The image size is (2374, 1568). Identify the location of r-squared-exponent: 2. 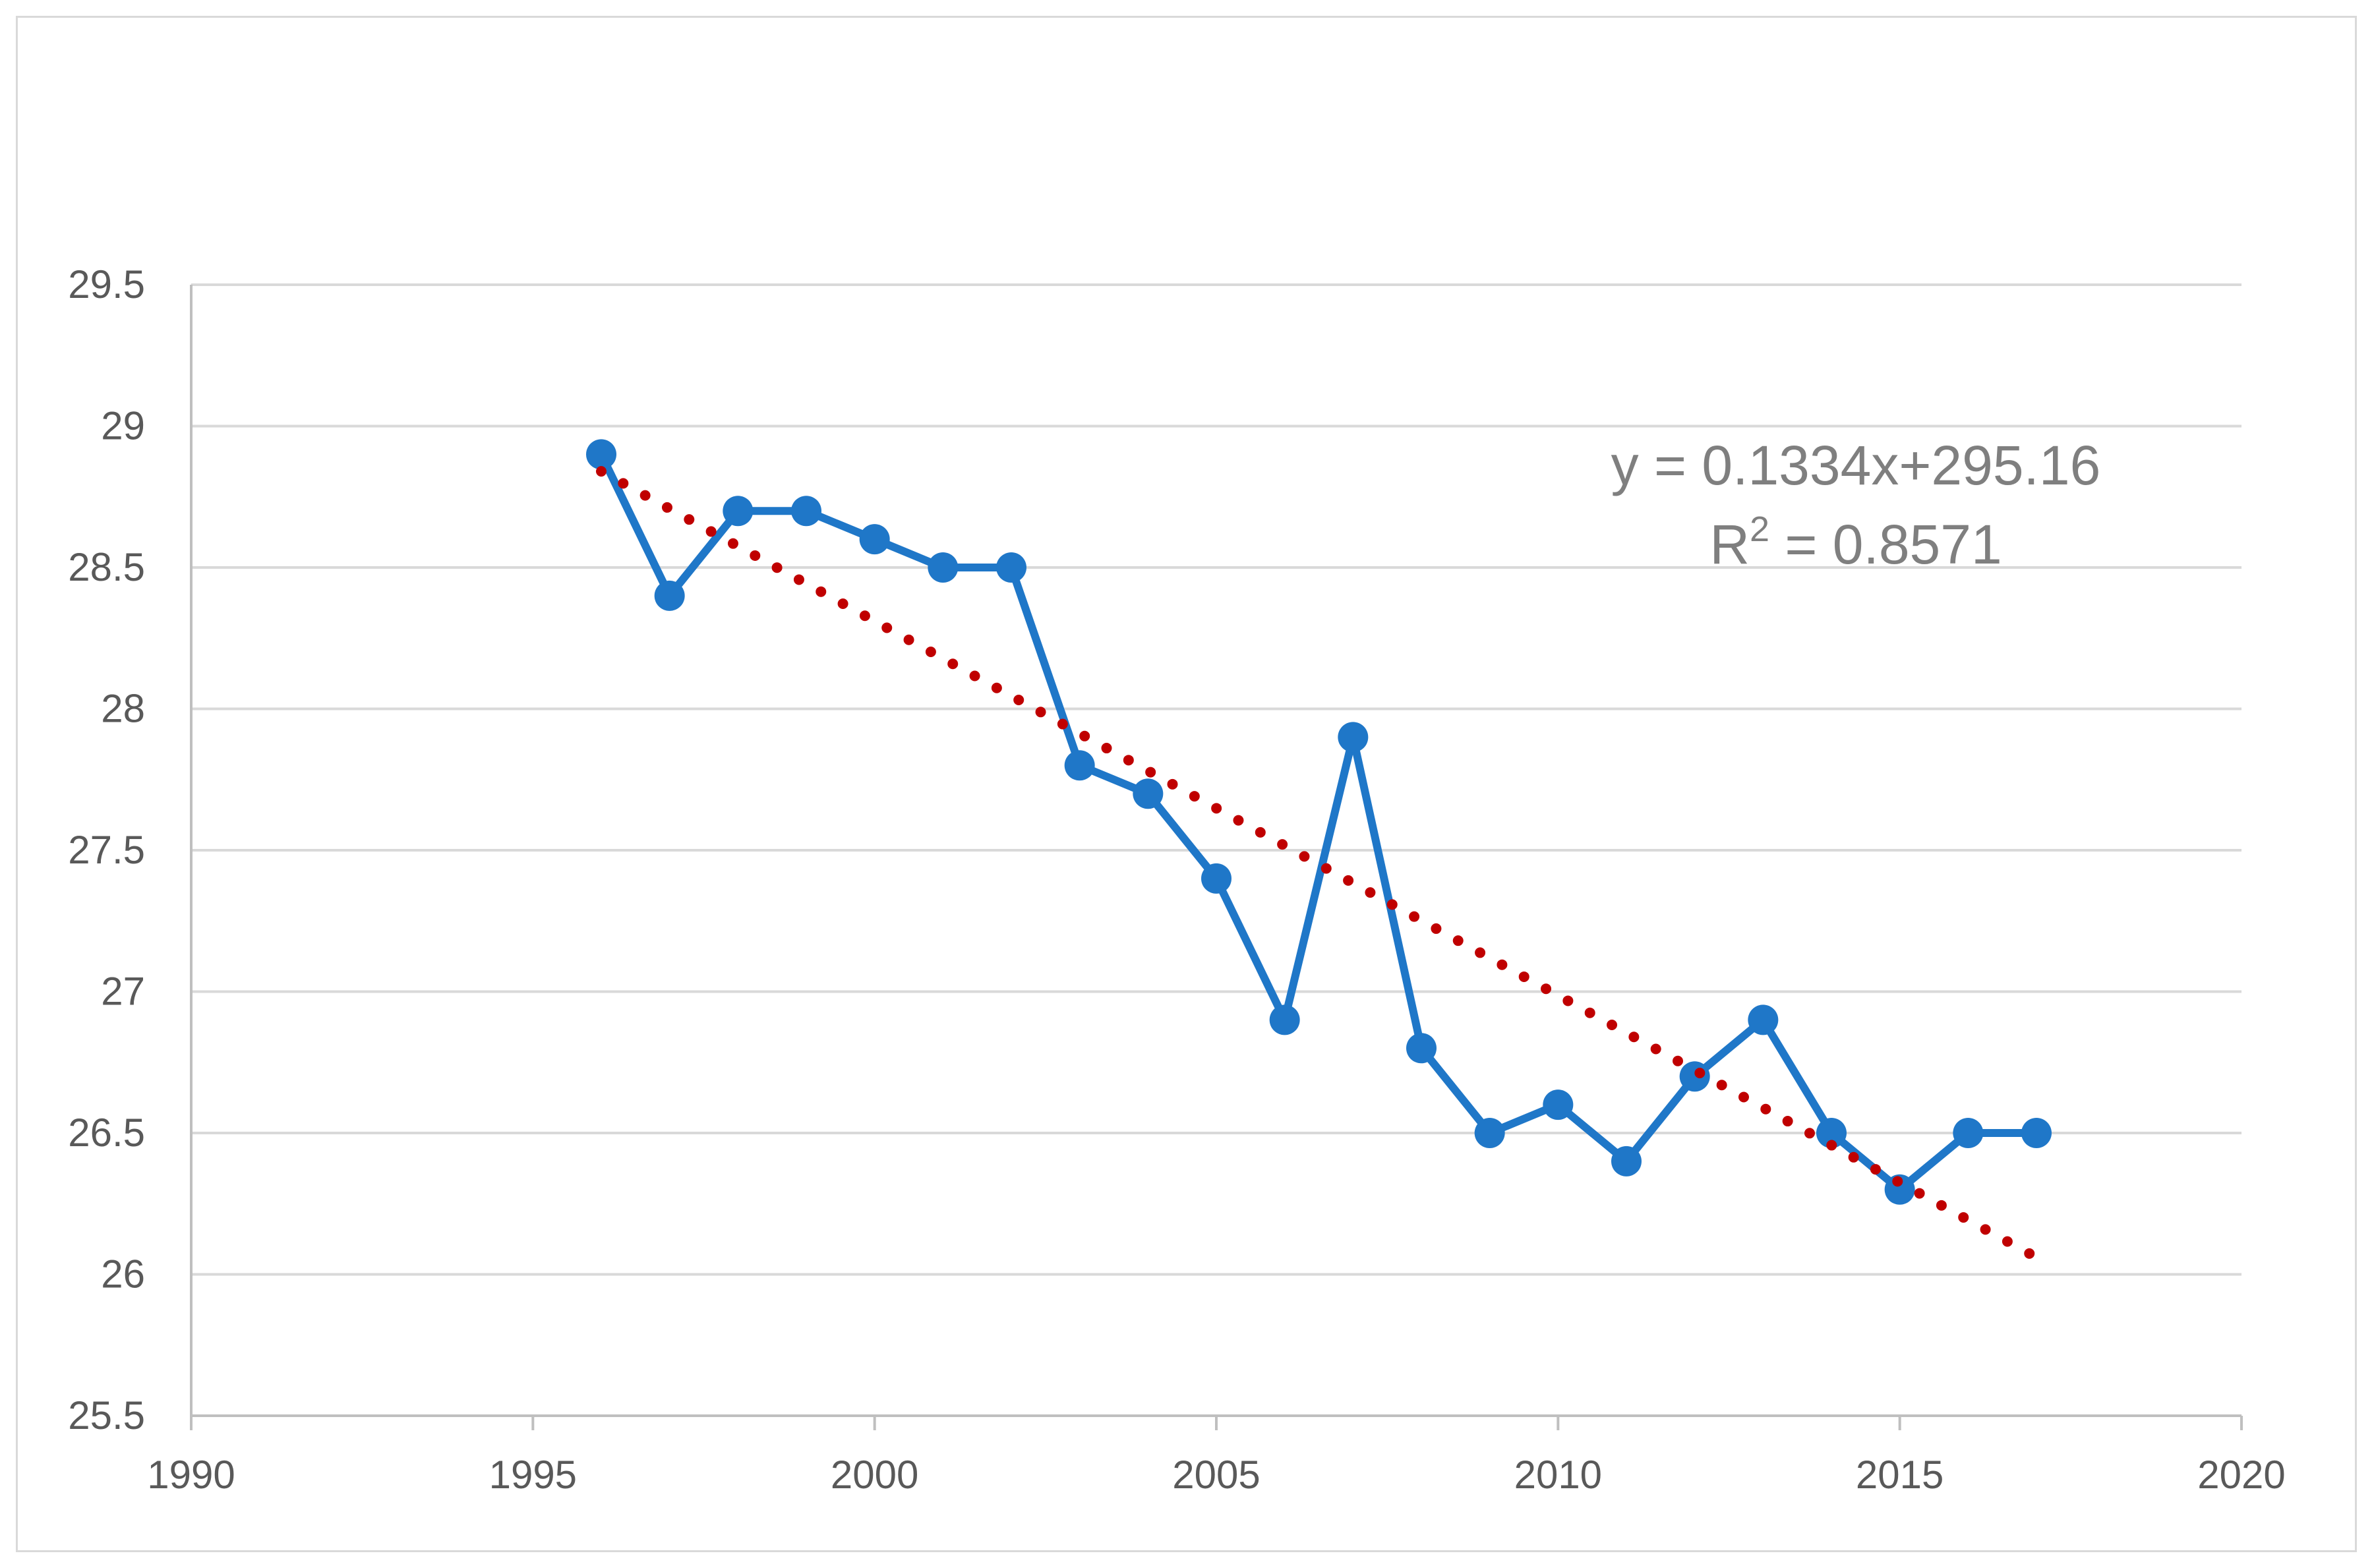
(1759, 529).